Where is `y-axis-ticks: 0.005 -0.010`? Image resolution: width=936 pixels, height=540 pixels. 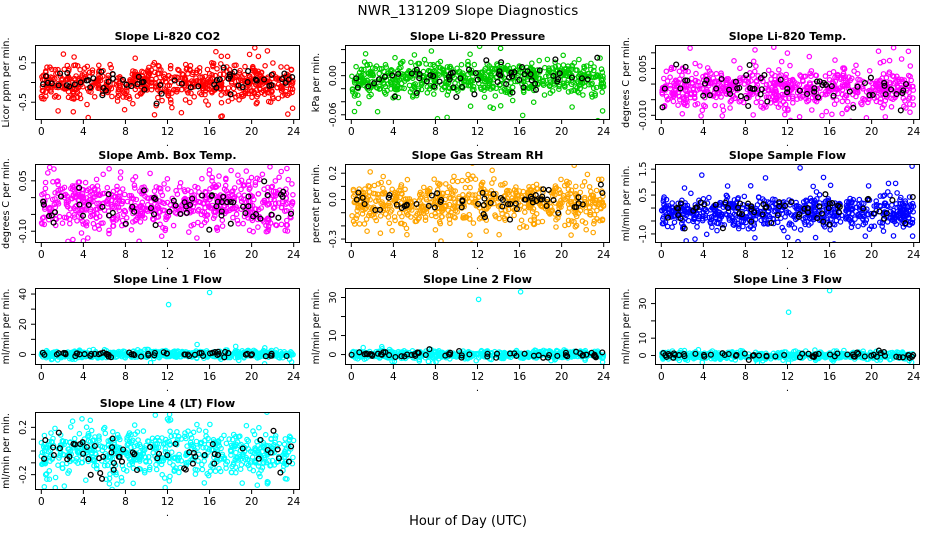 y-axis-ticks: 0.005 -0.010 is located at coordinates (646, 91).